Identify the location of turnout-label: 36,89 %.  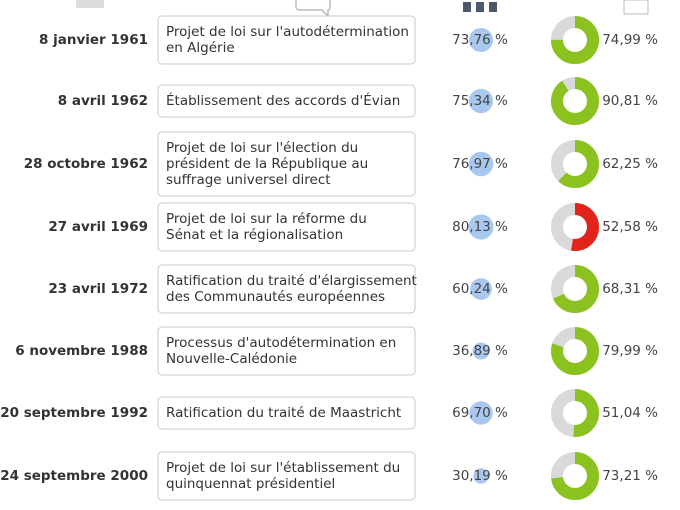
(480, 351).